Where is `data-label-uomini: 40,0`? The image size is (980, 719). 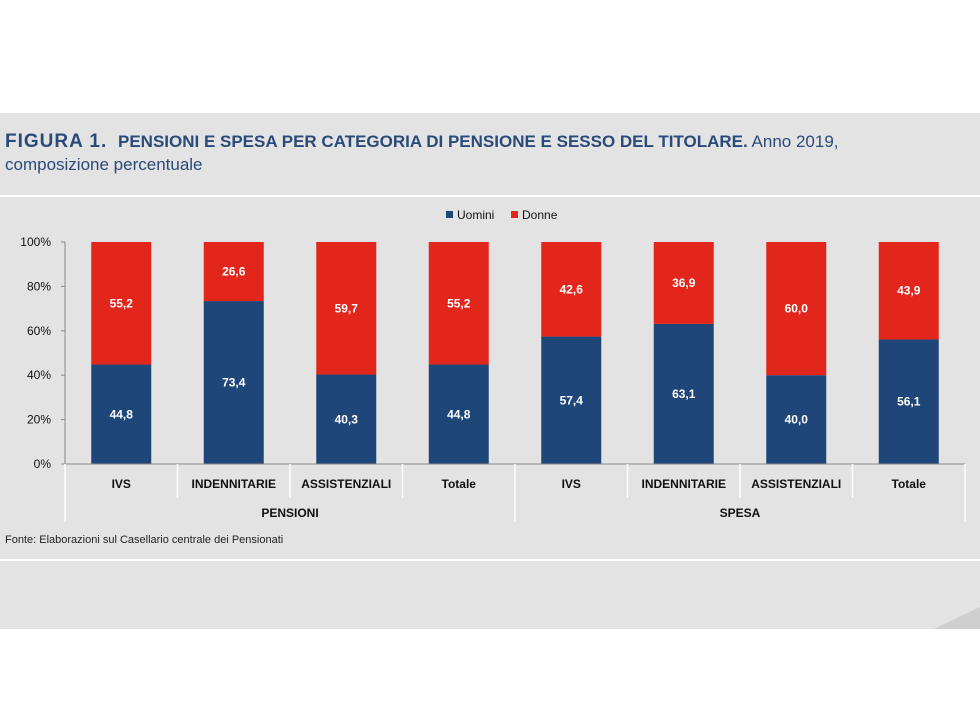
data-label-uomini: 40,0 is located at coordinates (797, 420).